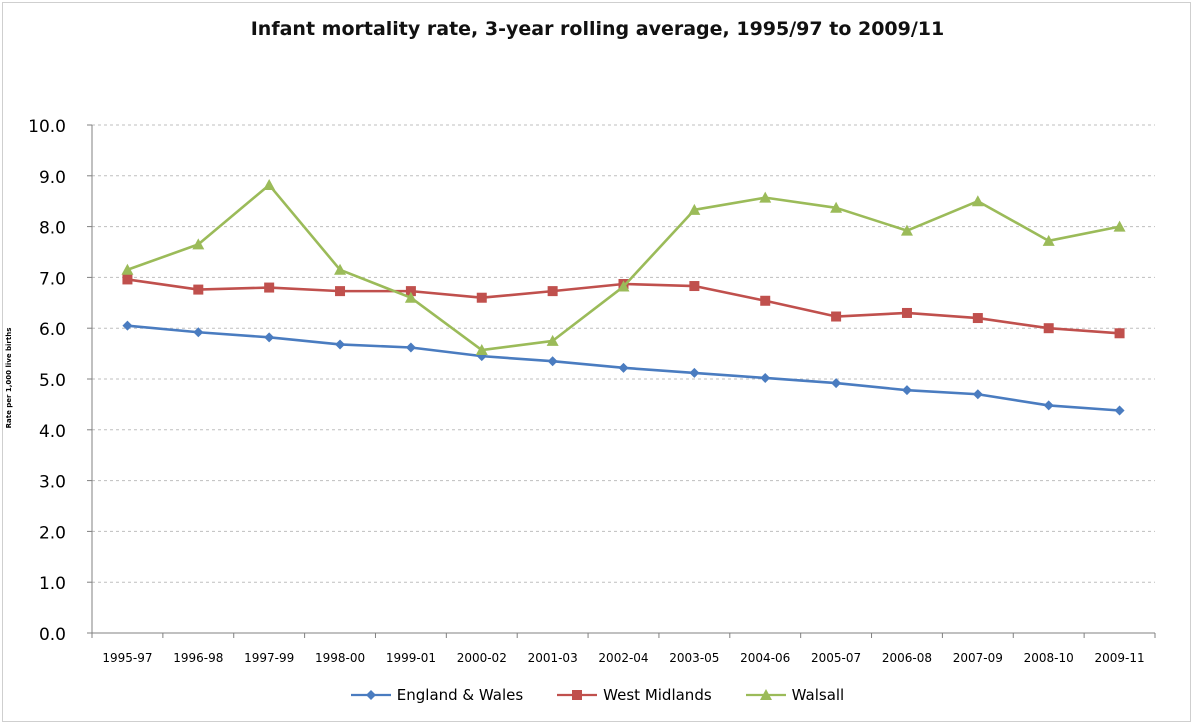 The width and height of the screenshot is (1195, 726). What do you see at coordinates (411, 658) in the screenshot?
I see `x-tick-label: 1999-01` at bounding box center [411, 658].